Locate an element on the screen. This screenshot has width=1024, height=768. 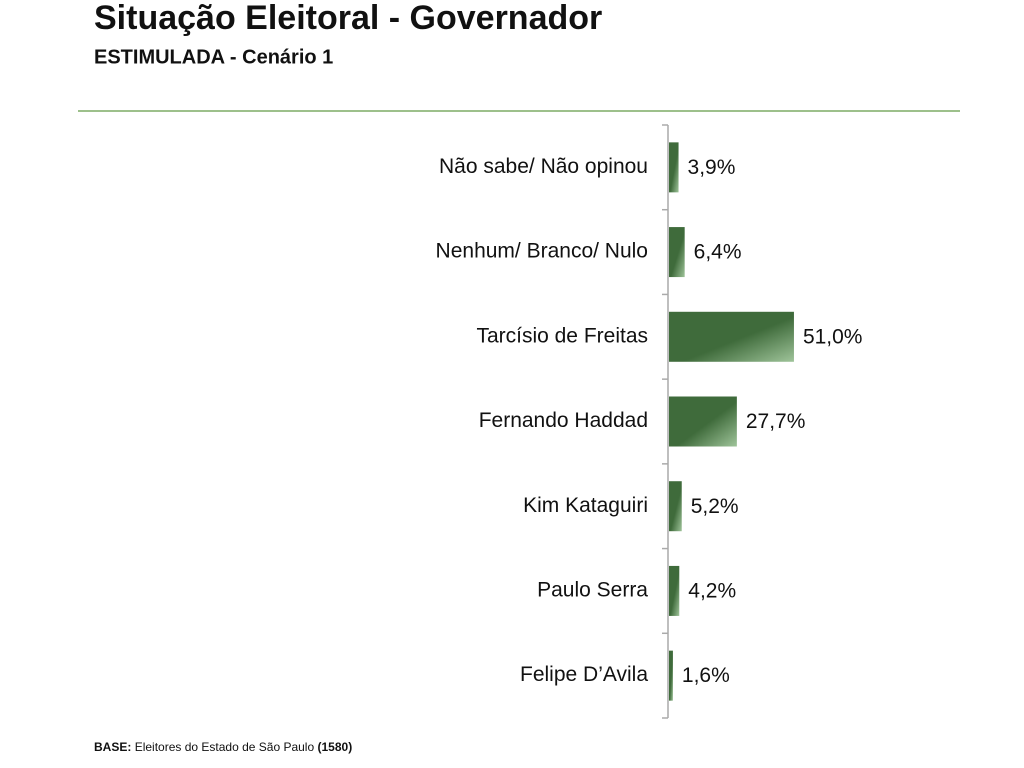
category-label: Nenhum/ Branco/ Nulo is located at coordinates (542, 251).